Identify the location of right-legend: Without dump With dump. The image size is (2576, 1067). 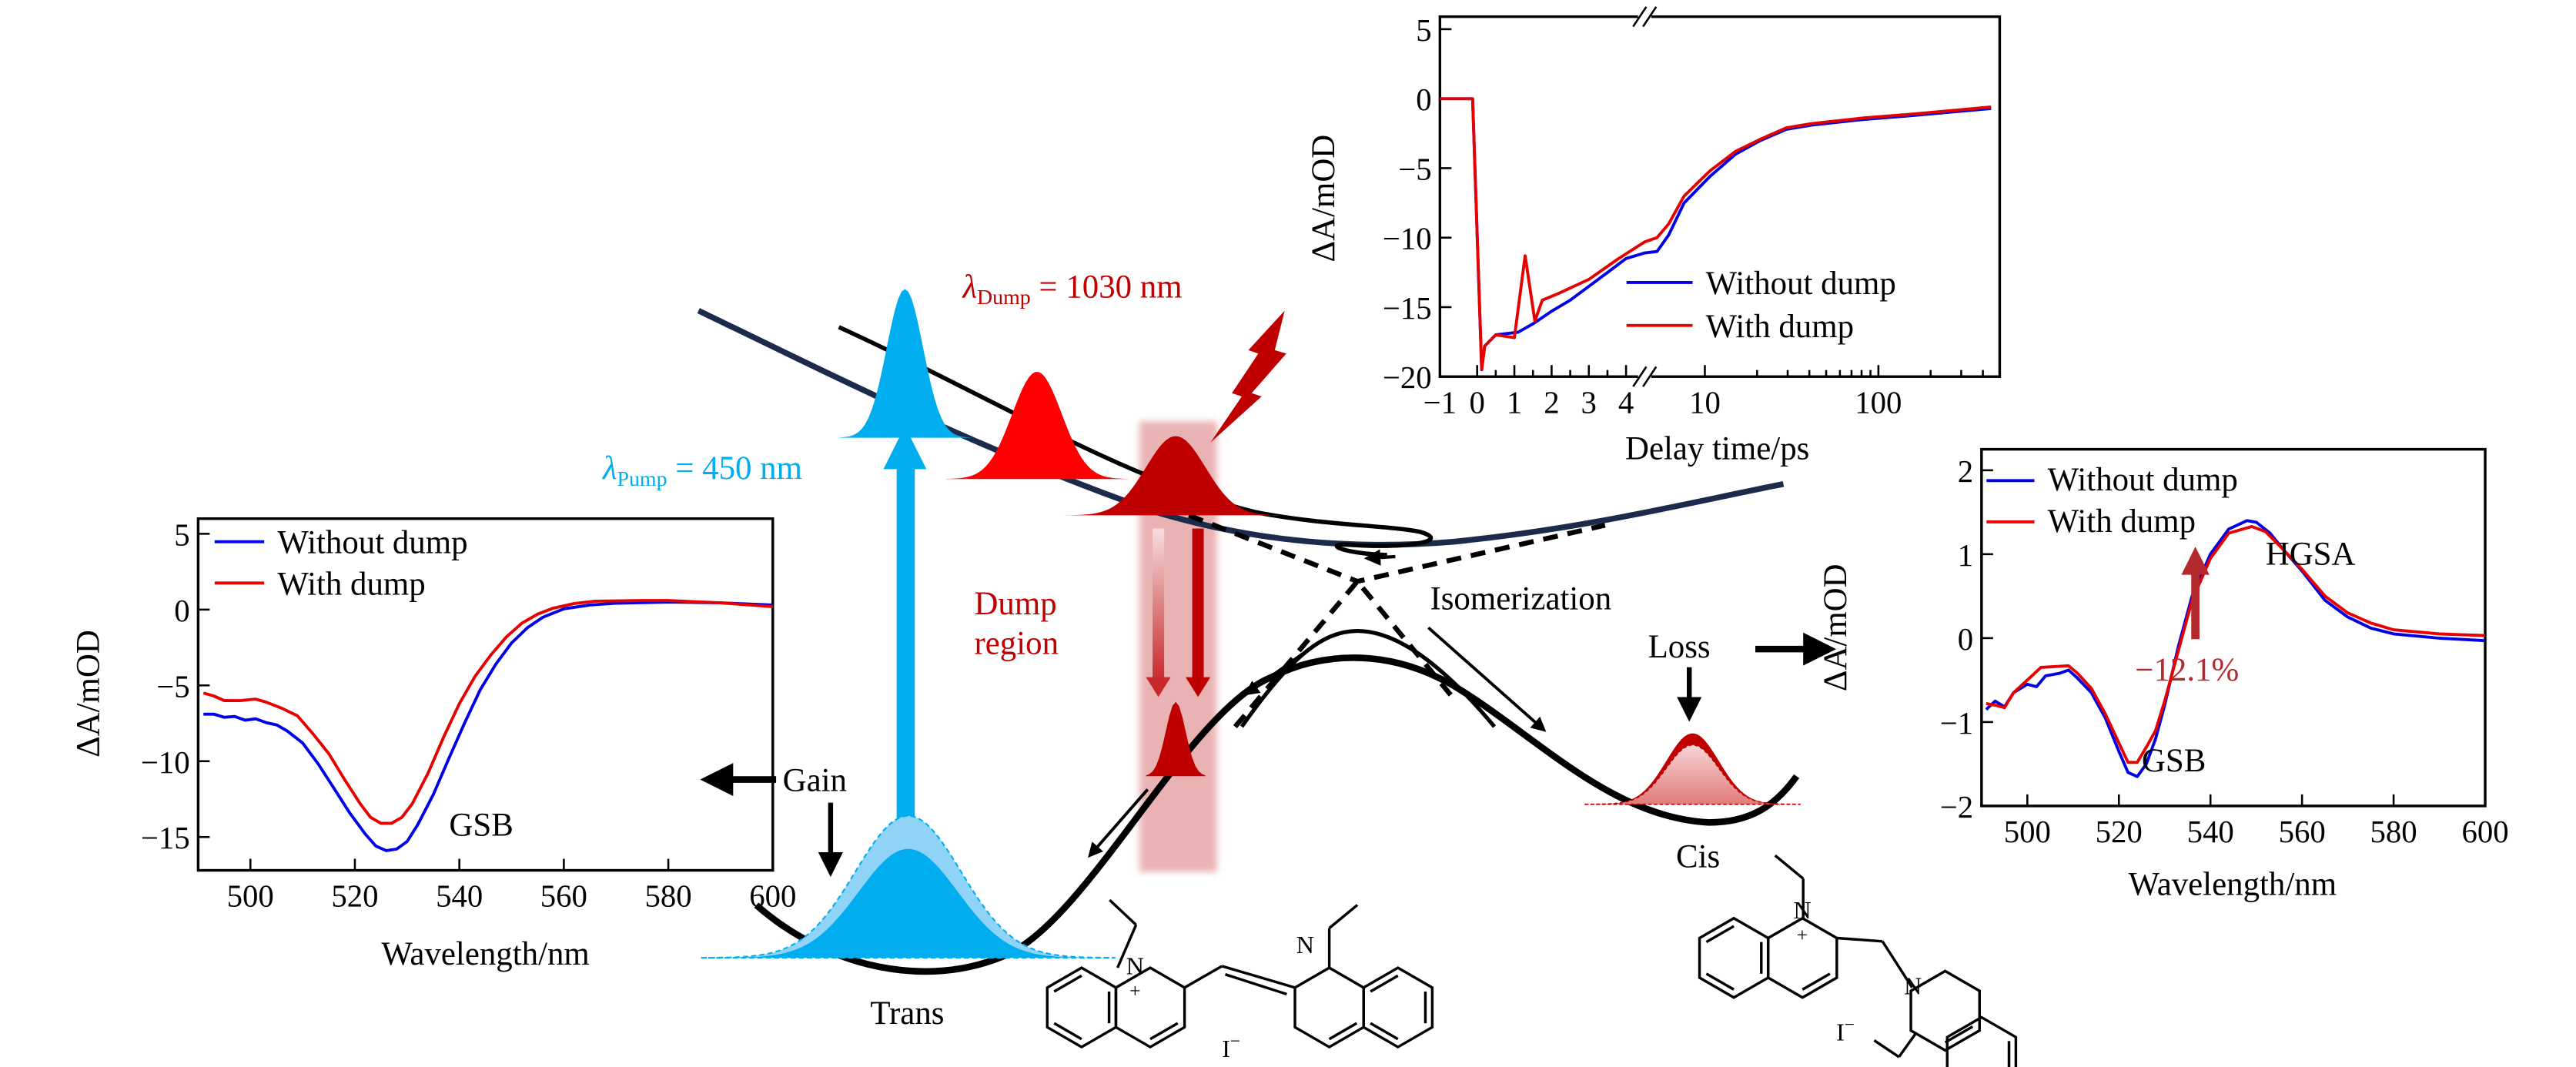
(2112, 501).